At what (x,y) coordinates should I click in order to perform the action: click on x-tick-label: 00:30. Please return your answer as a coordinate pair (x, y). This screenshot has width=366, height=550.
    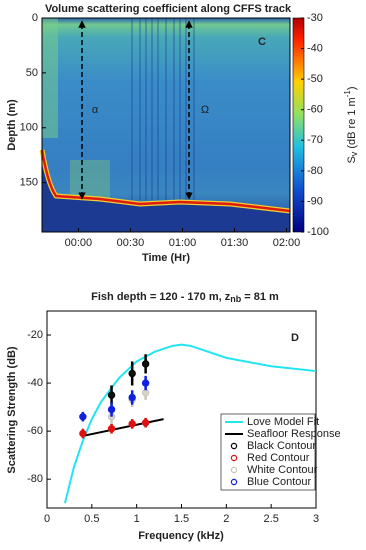
    Looking at the image, I should click on (131, 243).